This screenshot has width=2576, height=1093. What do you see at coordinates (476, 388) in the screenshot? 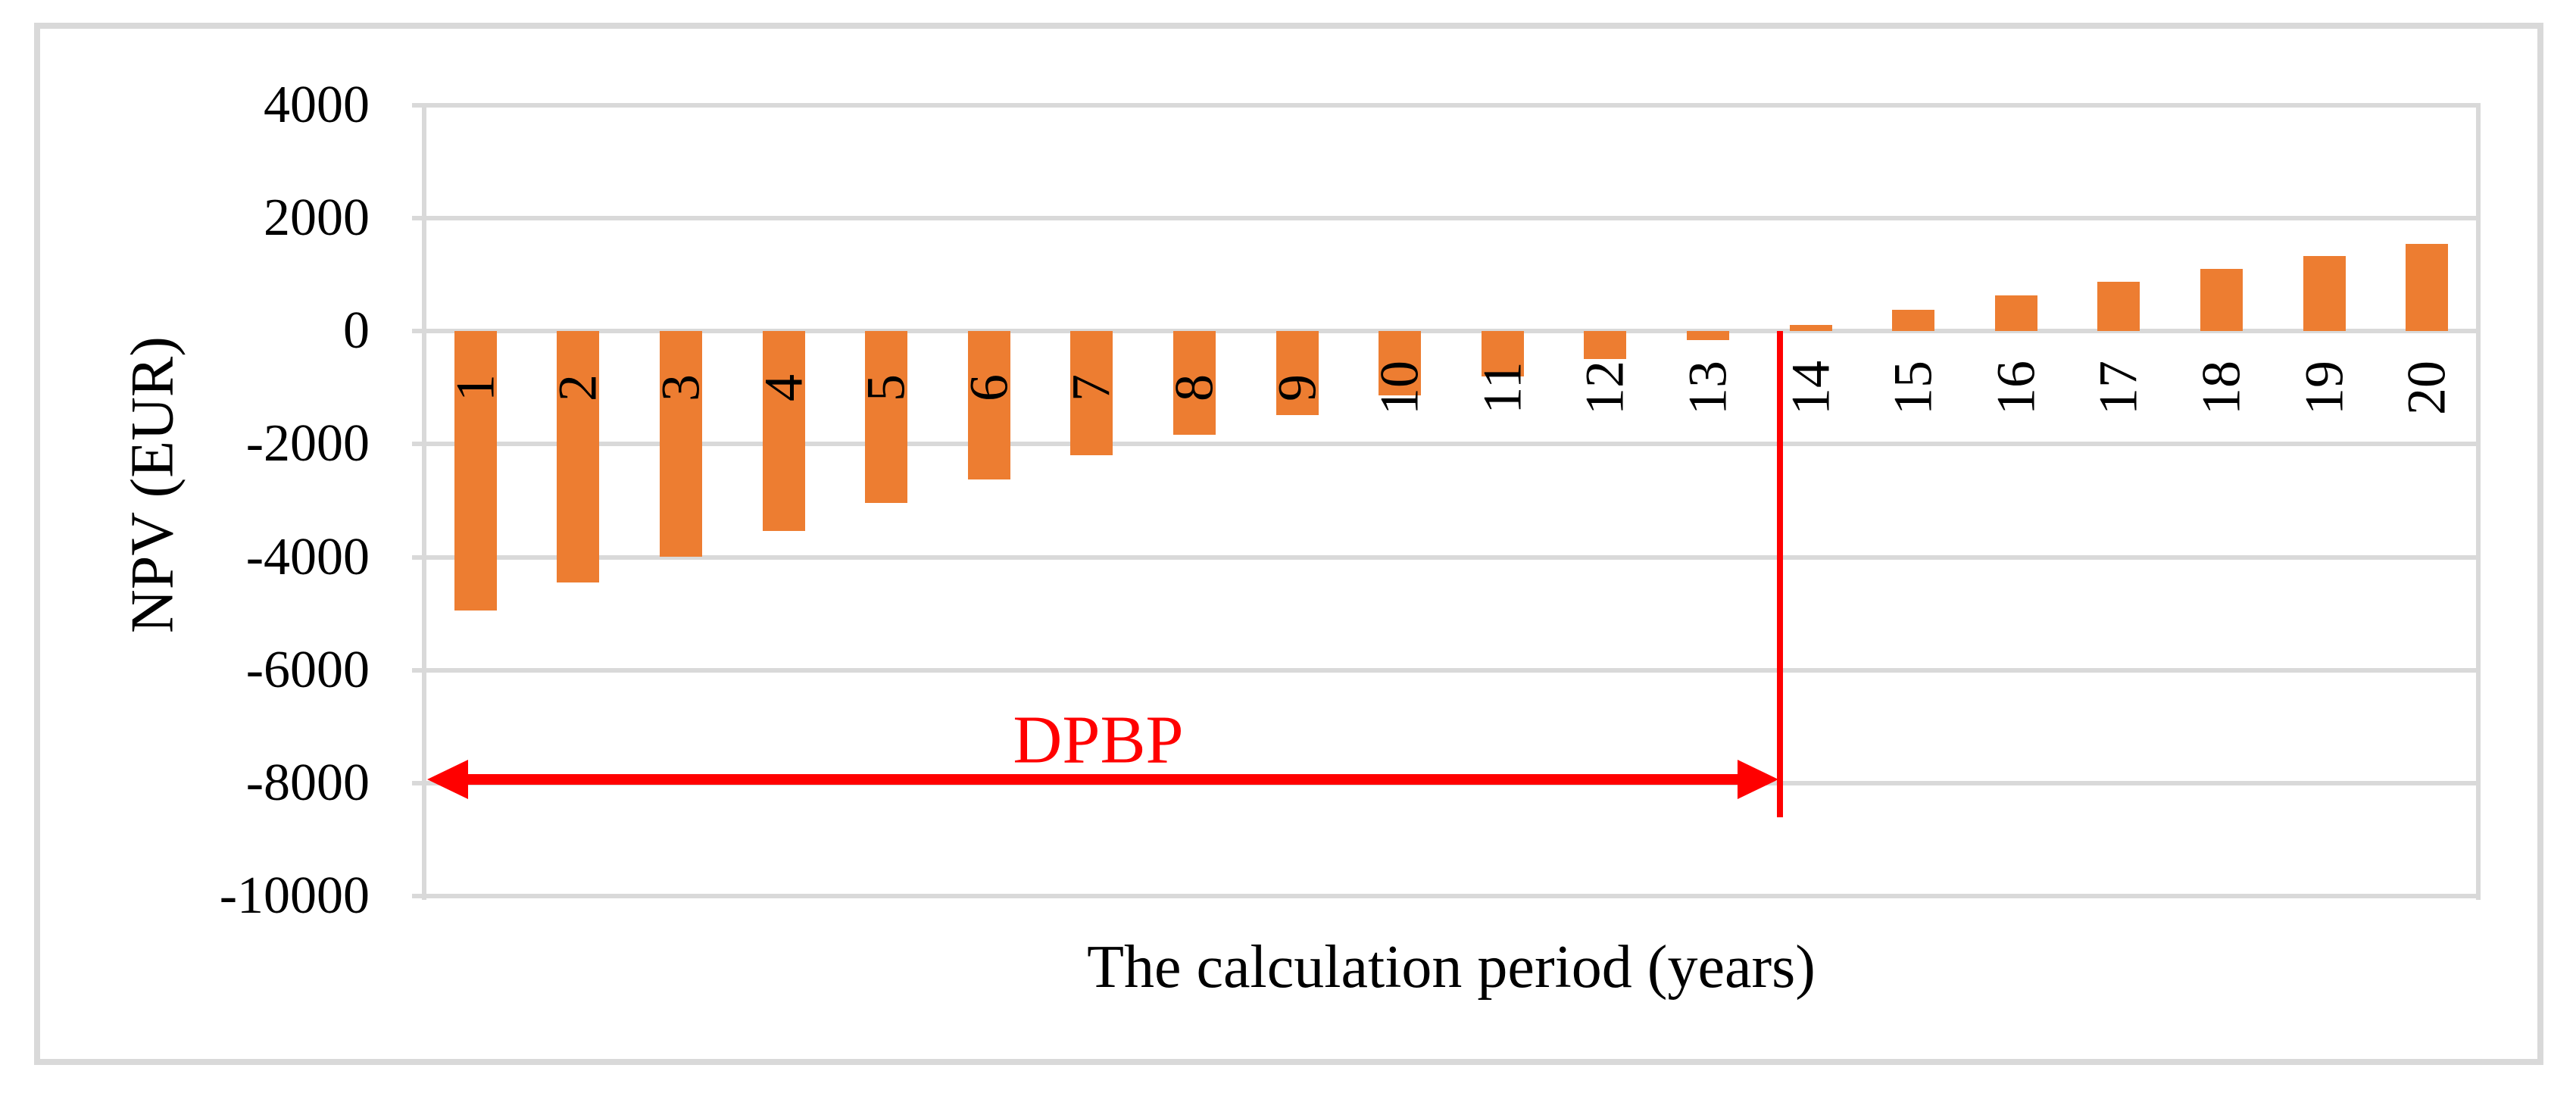
I see `category-label: 1` at bounding box center [476, 388].